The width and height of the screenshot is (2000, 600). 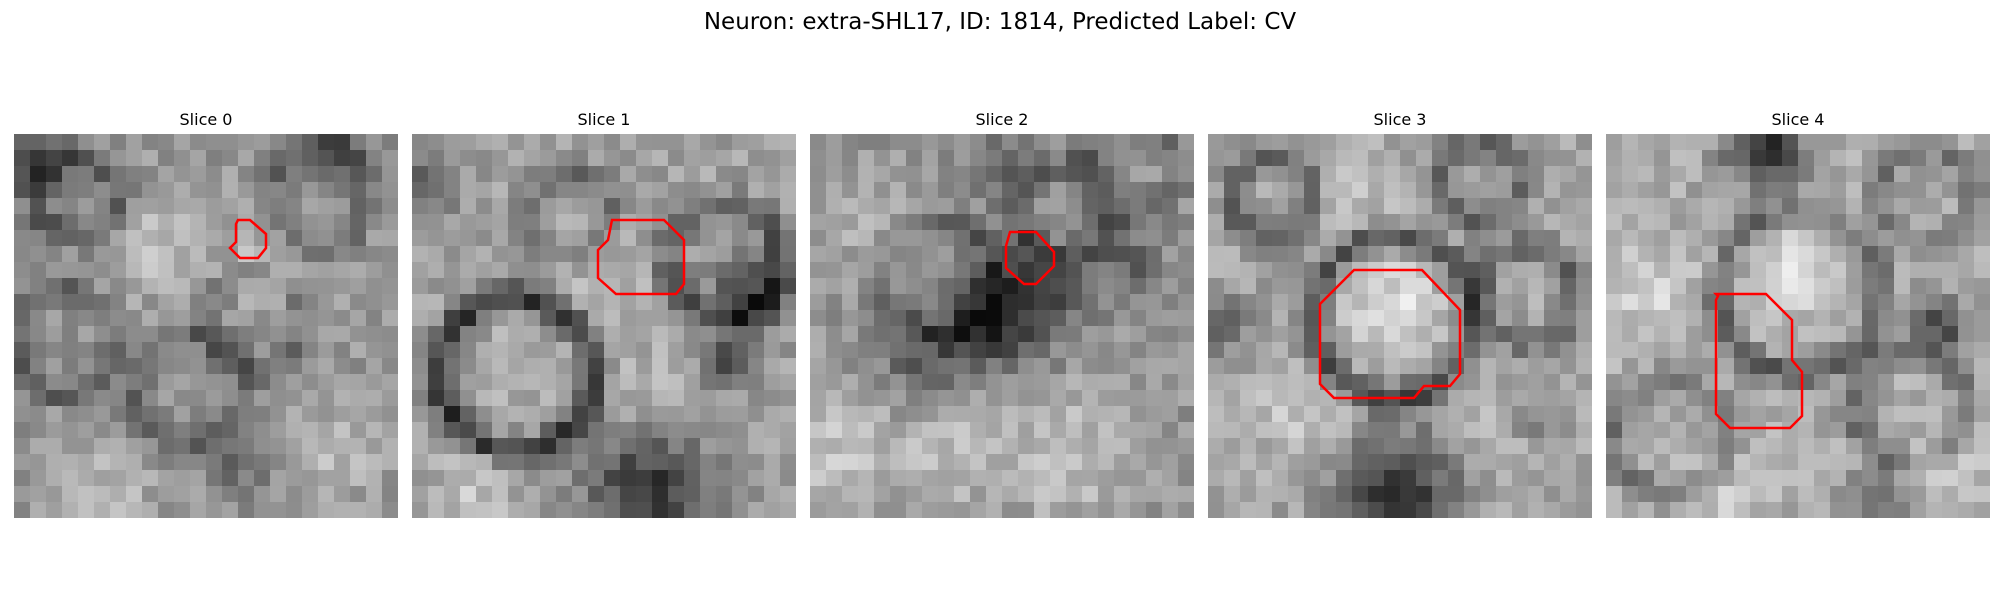 What do you see at coordinates (206, 119) in the screenshot?
I see `slice-title-0: Slice 0` at bounding box center [206, 119].